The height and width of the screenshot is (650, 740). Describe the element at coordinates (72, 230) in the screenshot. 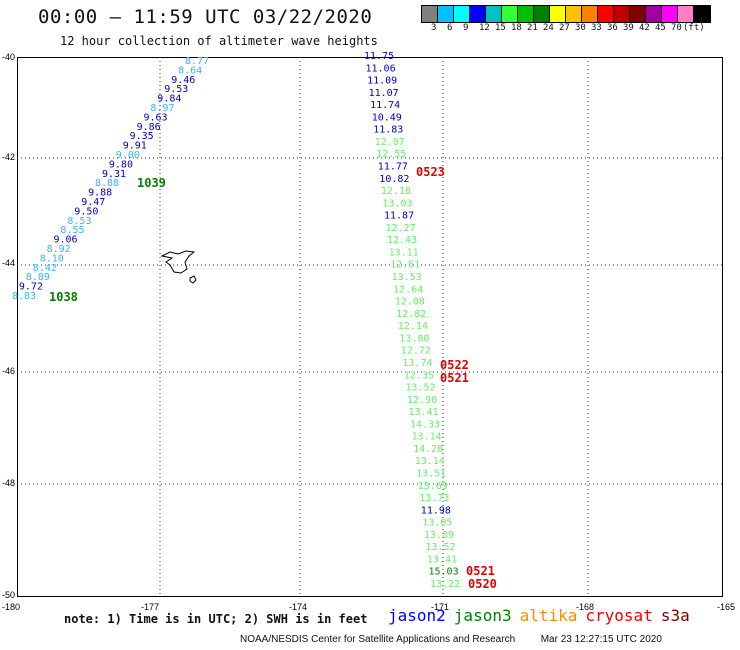

I see `wave-height-label: 8.55` at that location.